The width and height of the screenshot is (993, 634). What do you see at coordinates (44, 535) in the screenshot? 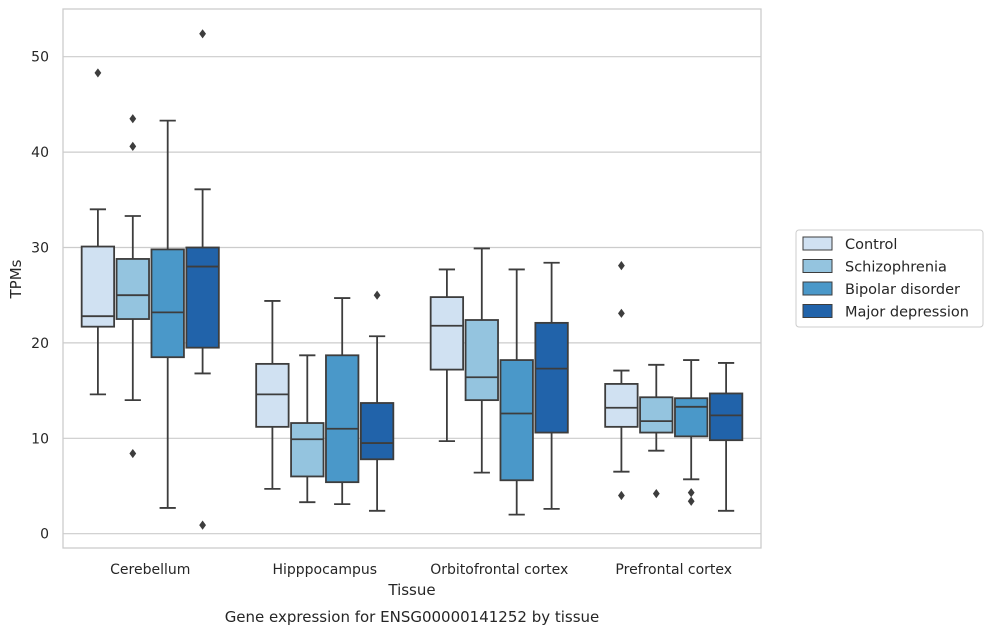
I see `y-tick-label: 0` at bounding box center [44, 535].